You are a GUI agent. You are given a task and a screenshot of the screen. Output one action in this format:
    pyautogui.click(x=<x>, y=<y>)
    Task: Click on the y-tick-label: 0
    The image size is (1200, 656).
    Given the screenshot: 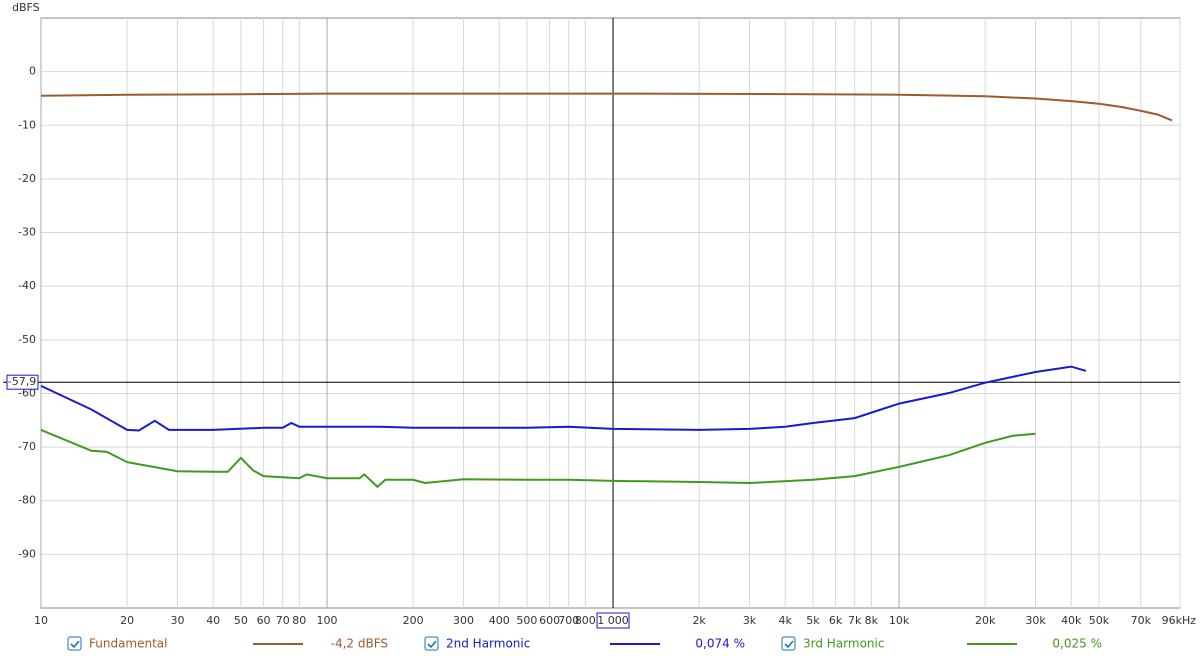 What is the action you would take?
    pyautogui.click(x=32, y=71)
    